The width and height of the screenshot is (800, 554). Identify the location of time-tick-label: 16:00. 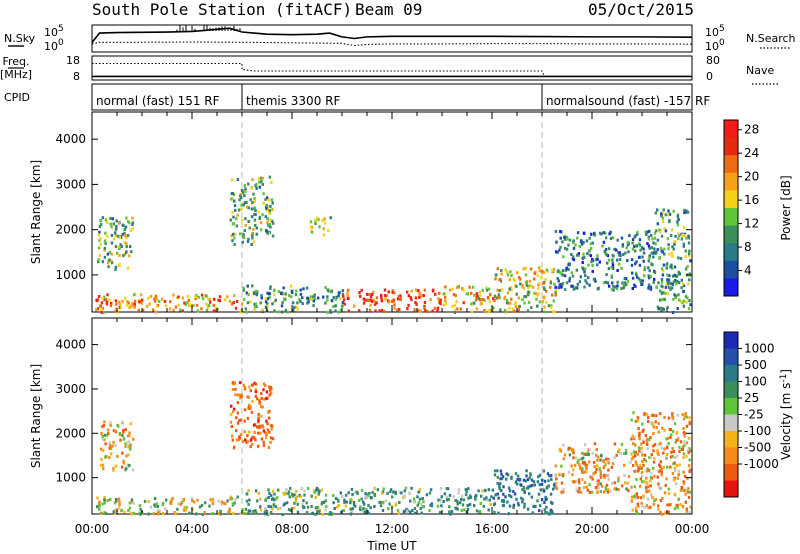
(492, 529).